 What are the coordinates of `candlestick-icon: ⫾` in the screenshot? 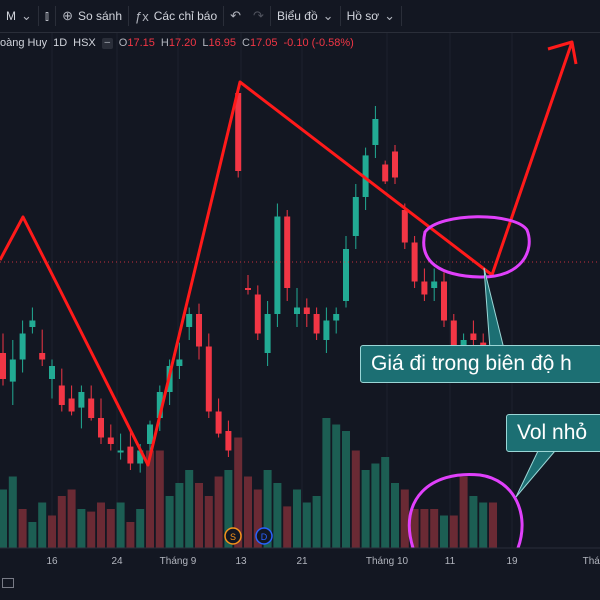 It's located at (47, 15).